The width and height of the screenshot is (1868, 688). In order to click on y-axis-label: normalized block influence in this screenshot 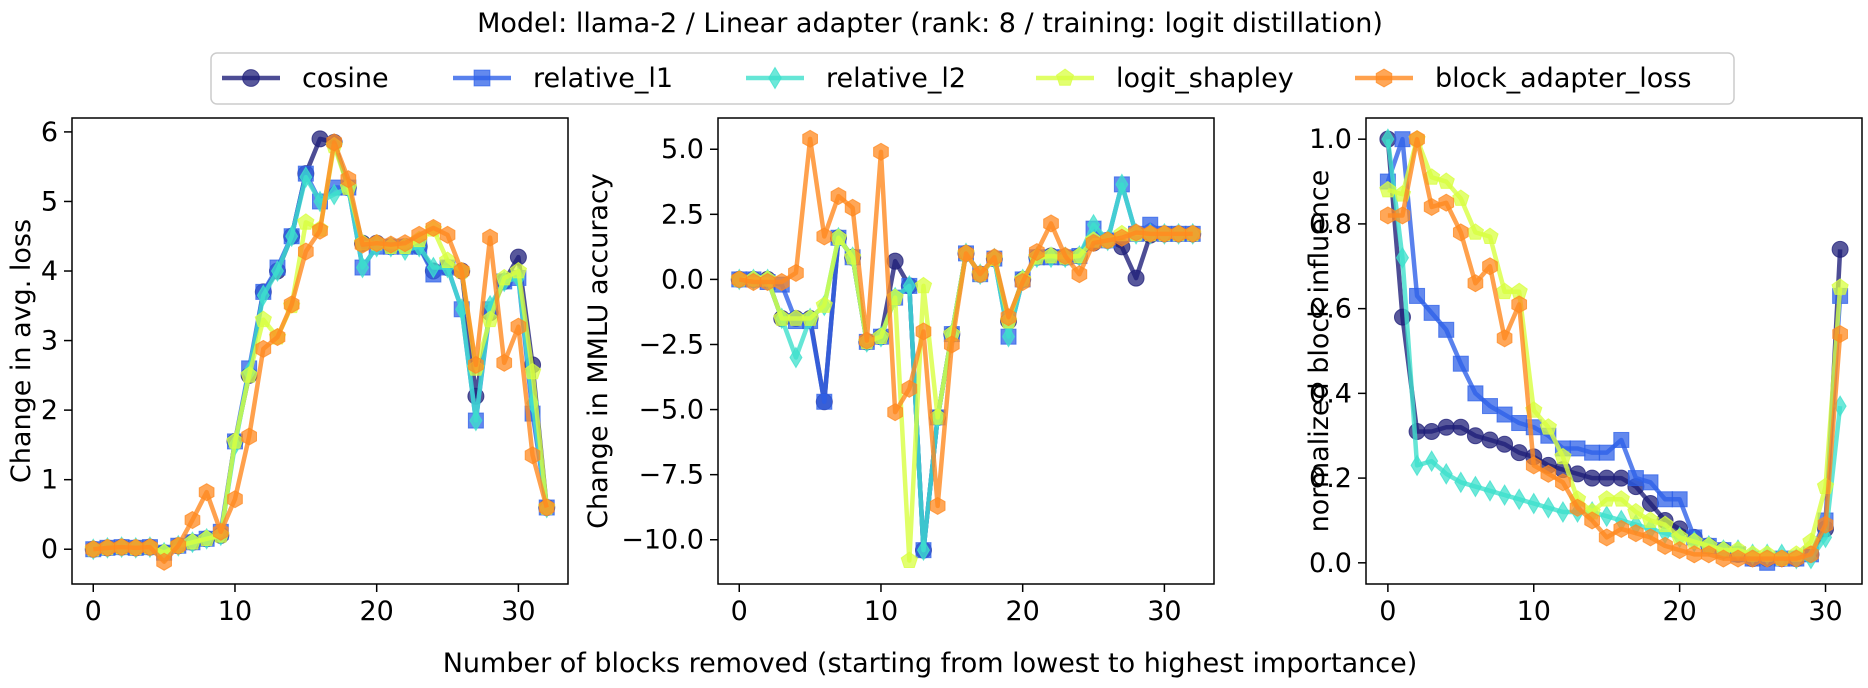, I will do `click(1319, 351)`.